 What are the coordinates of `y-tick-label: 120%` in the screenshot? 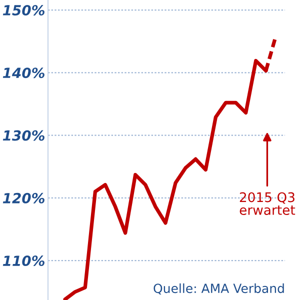 It's located at (23, 198).